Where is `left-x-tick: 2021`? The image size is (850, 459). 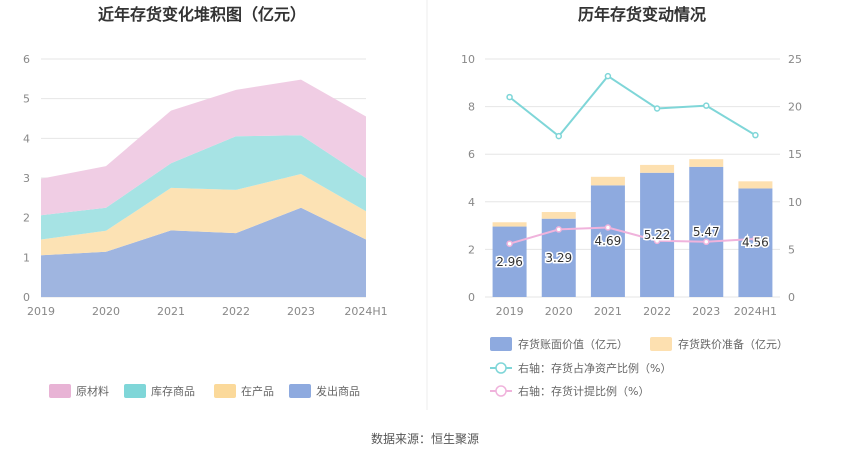 left-x-tick: 2021 is located at coordinates (171, 311).